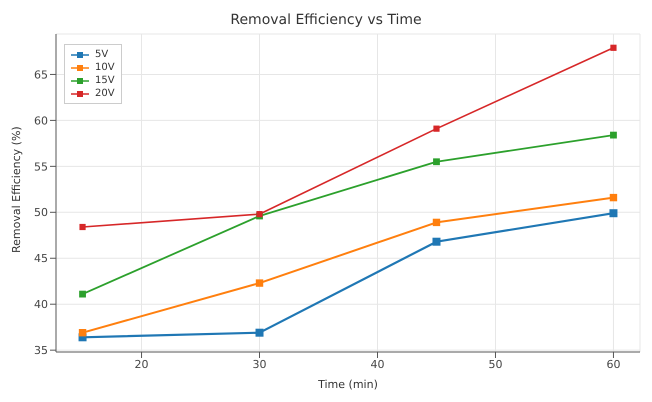 The width and height of the screenshot is (652, 402). Describe the element at coordinates (377, 364) in the screenshot. I see `x-tick-label: 40` at that location.